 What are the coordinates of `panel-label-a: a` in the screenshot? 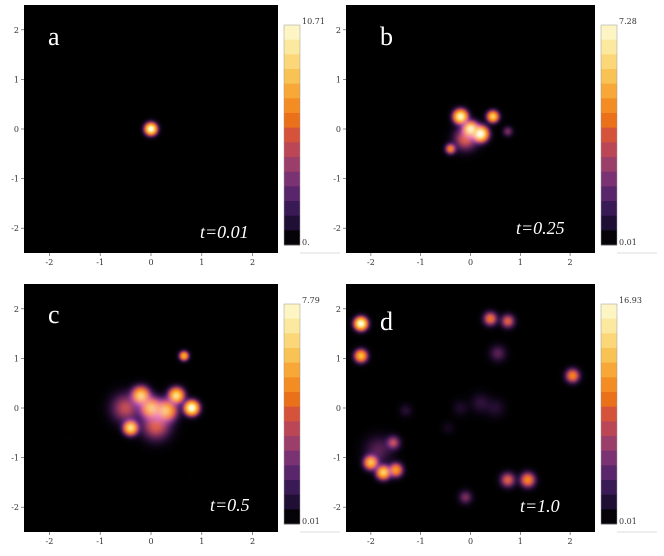 It's located at (54, 36).